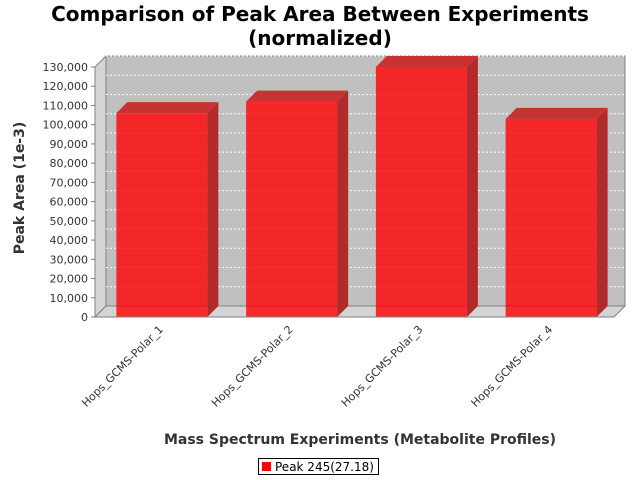 The height and width of the screenshot is (480, 640). Describe the element at coordinates (122, 366) in the screenshot. I see `x-tick-label: Hops_GCMS-Polar_1` at that location.